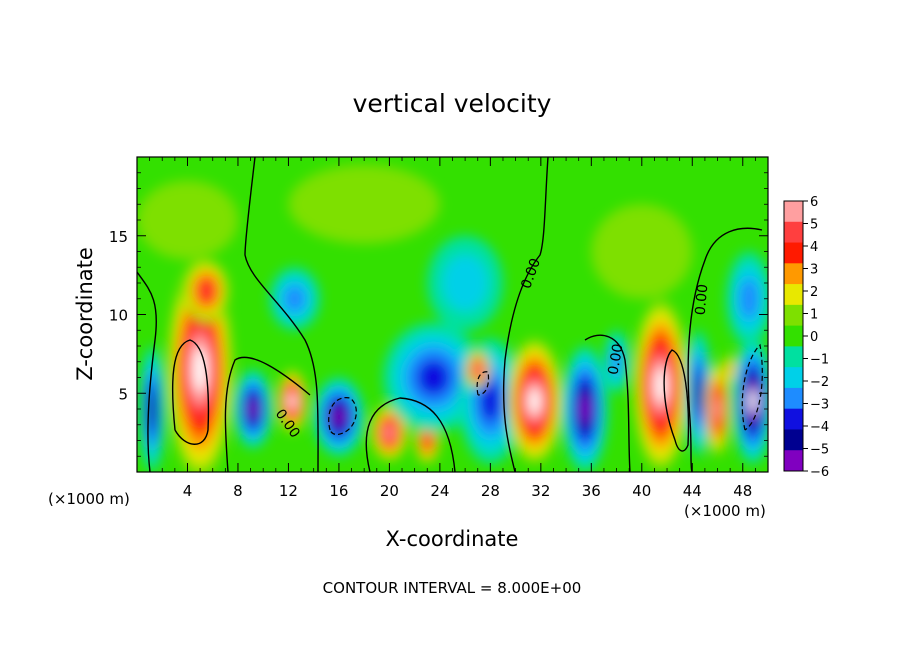 The height and width of the screenshot is (654, 904). What do you see at coordinates (819, 427) in the screenshot?
I see `colorbar-label: −4` at bounding box center [819, 427].